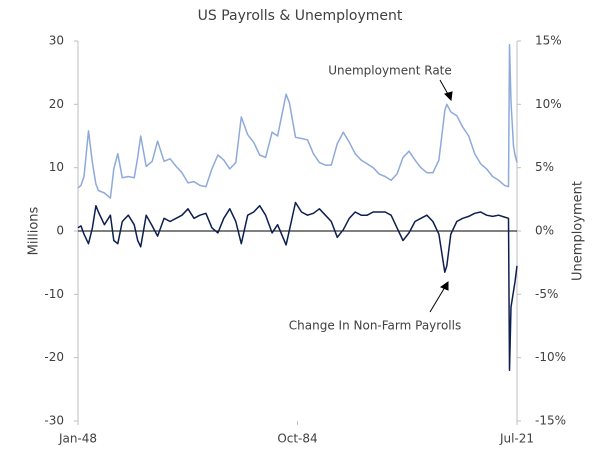 This screenshot has height=471, width=601. I want to click on chart-title: US Payrolls & Unemployment, so click(300, 16).